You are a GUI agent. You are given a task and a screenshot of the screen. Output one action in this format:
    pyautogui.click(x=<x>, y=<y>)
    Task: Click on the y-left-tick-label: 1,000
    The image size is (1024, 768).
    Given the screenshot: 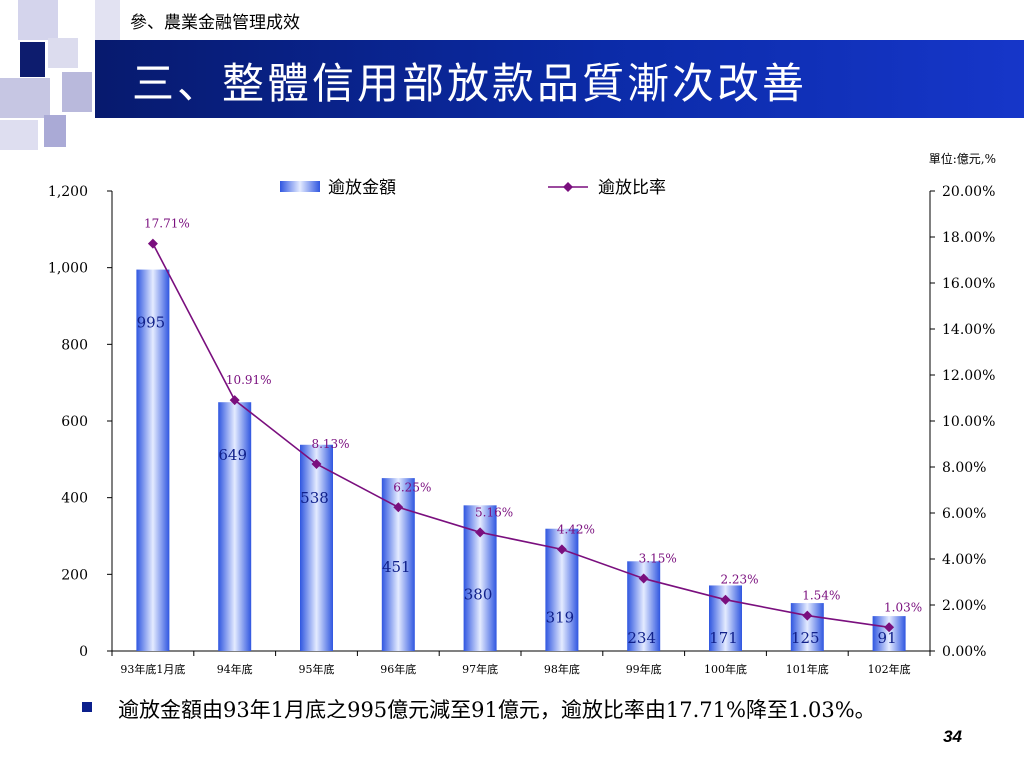 What is the action you would take?
    pyautogui.click(x=68, y=269)
    